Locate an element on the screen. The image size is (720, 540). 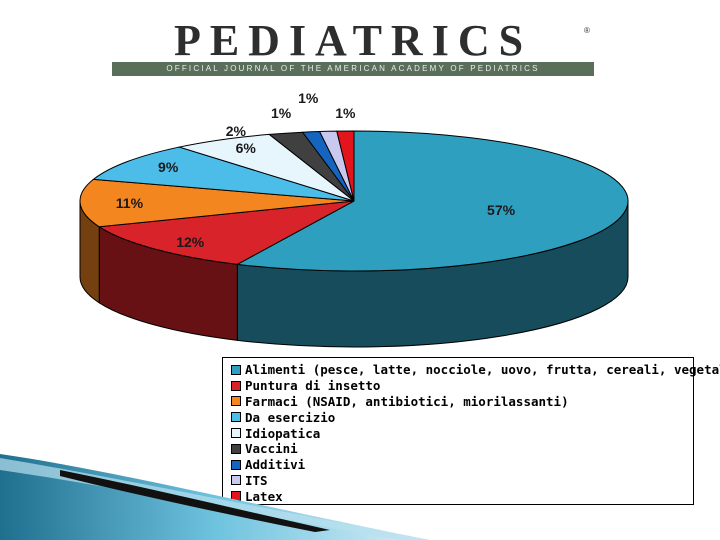
slice-label-4: 6% is located at coordinates (246, 148).